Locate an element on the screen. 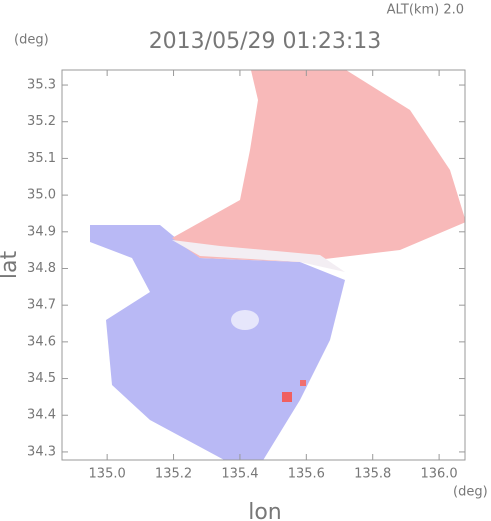  chart-title: 2013/05/29 01:23:13 is located at coordinates (265, 41).